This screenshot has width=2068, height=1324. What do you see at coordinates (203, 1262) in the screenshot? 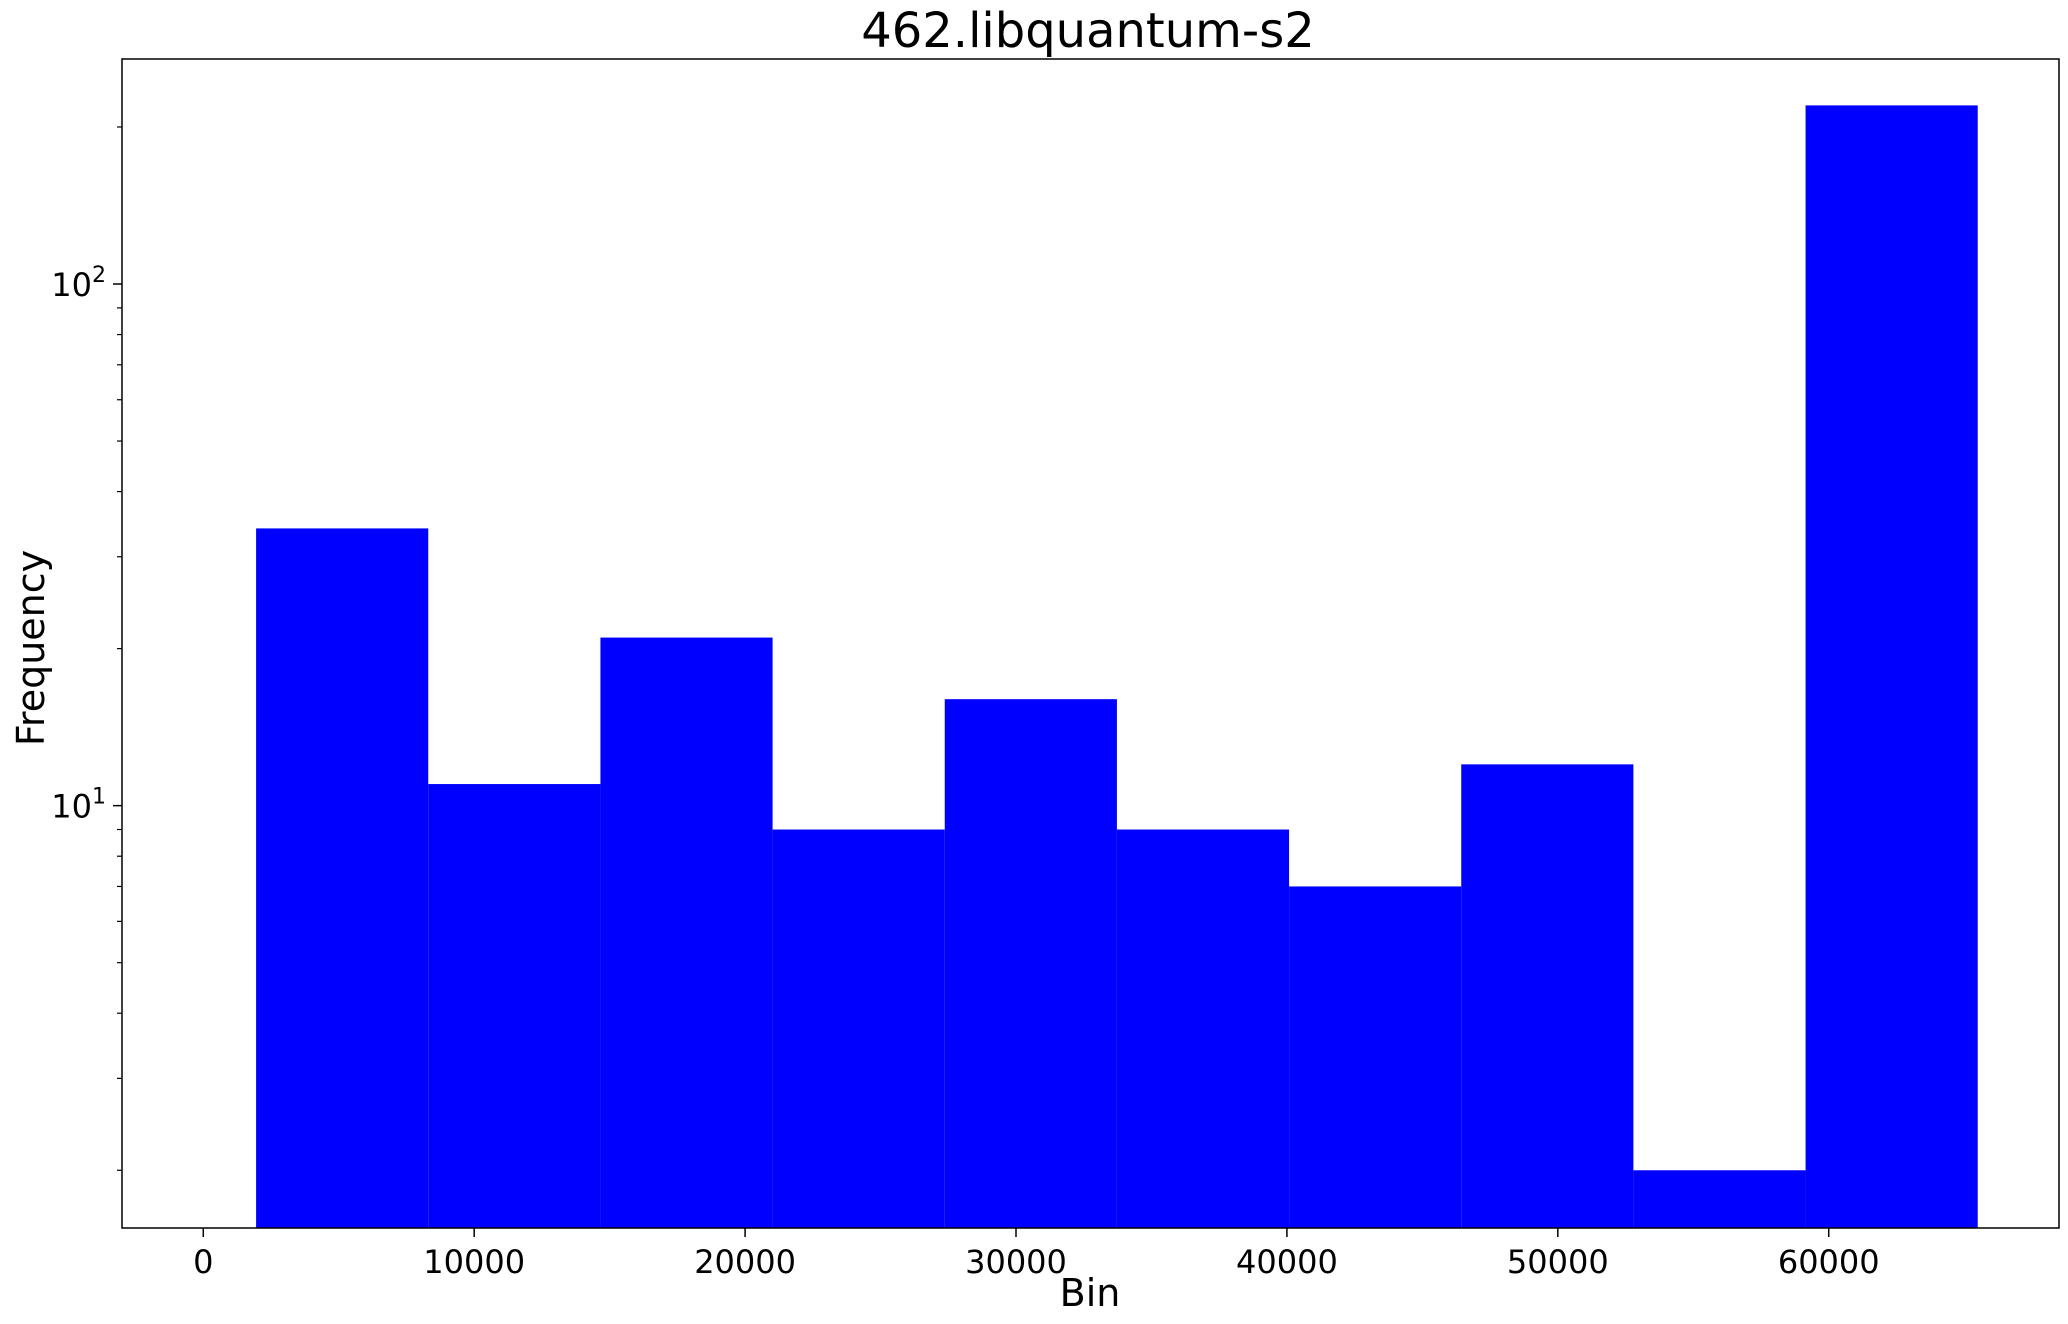
I see `x-tick-label: 0` at bounding box center [203, 1262].